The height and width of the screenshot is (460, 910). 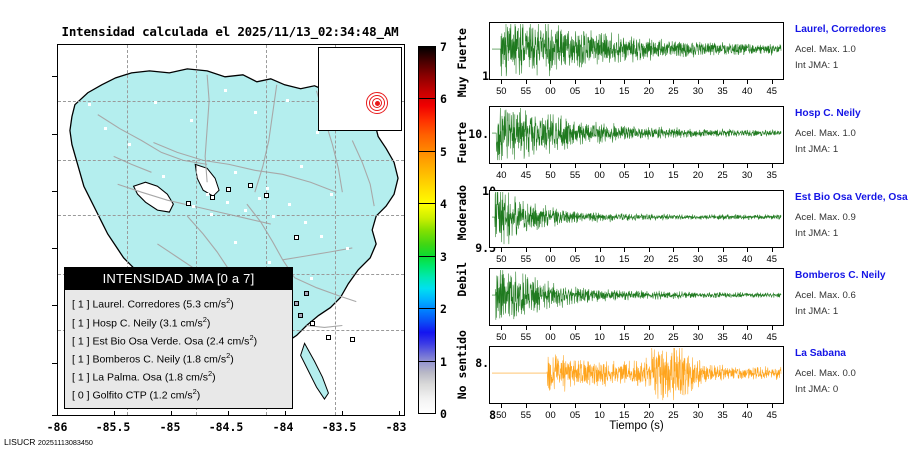 I want to click on waveform-station-name-5: La Sabana, so click(x=820, y=353).